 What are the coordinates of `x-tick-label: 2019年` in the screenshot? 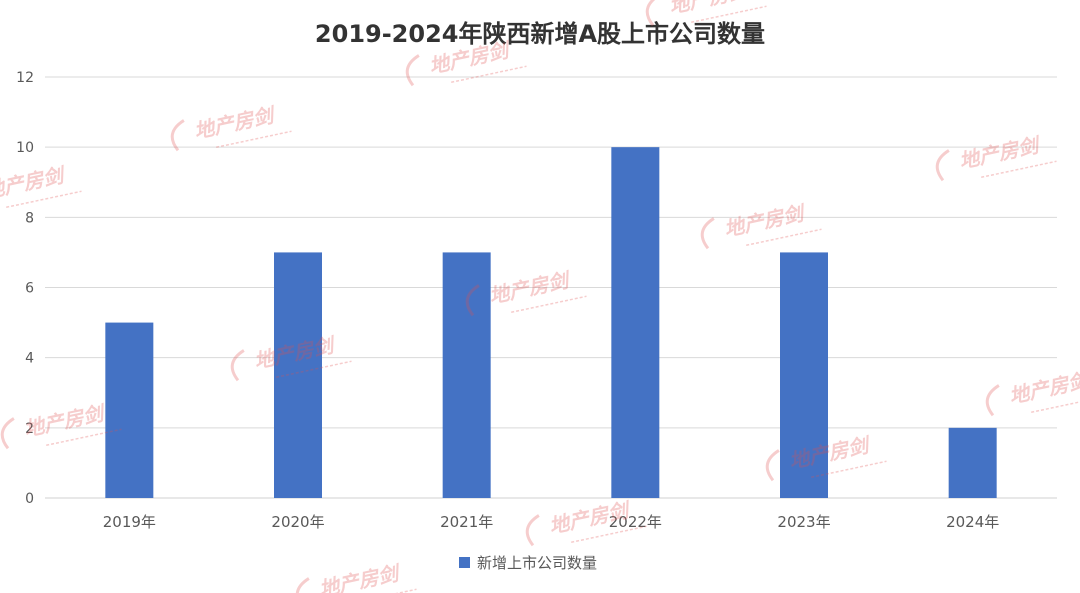 It's located at (129, 522).